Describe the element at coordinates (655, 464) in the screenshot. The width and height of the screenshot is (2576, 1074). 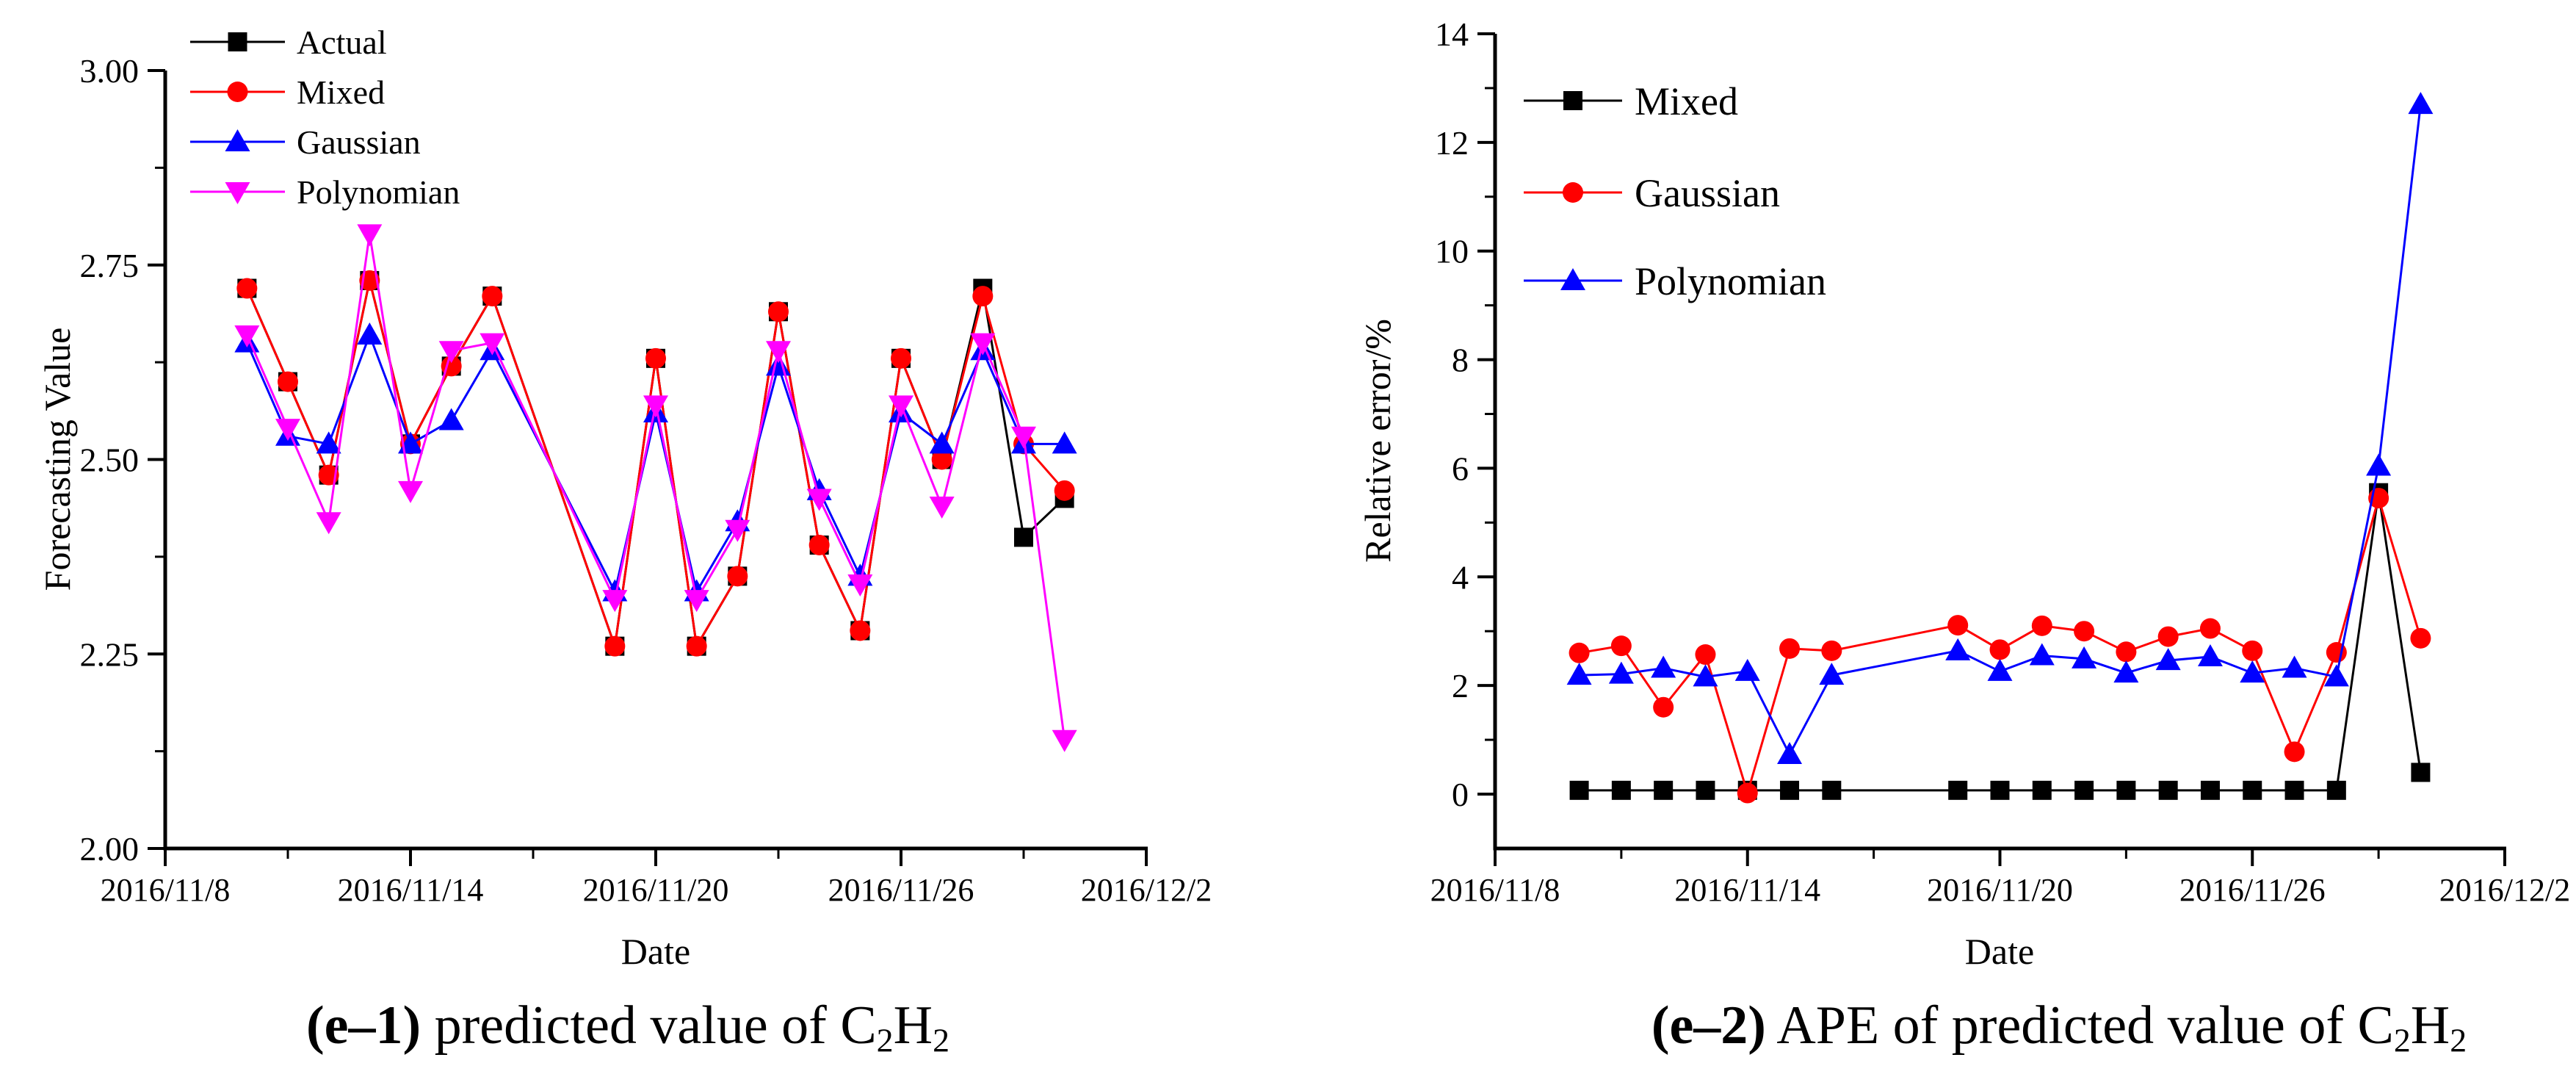
I see `forecast-series-mixed` at that location.